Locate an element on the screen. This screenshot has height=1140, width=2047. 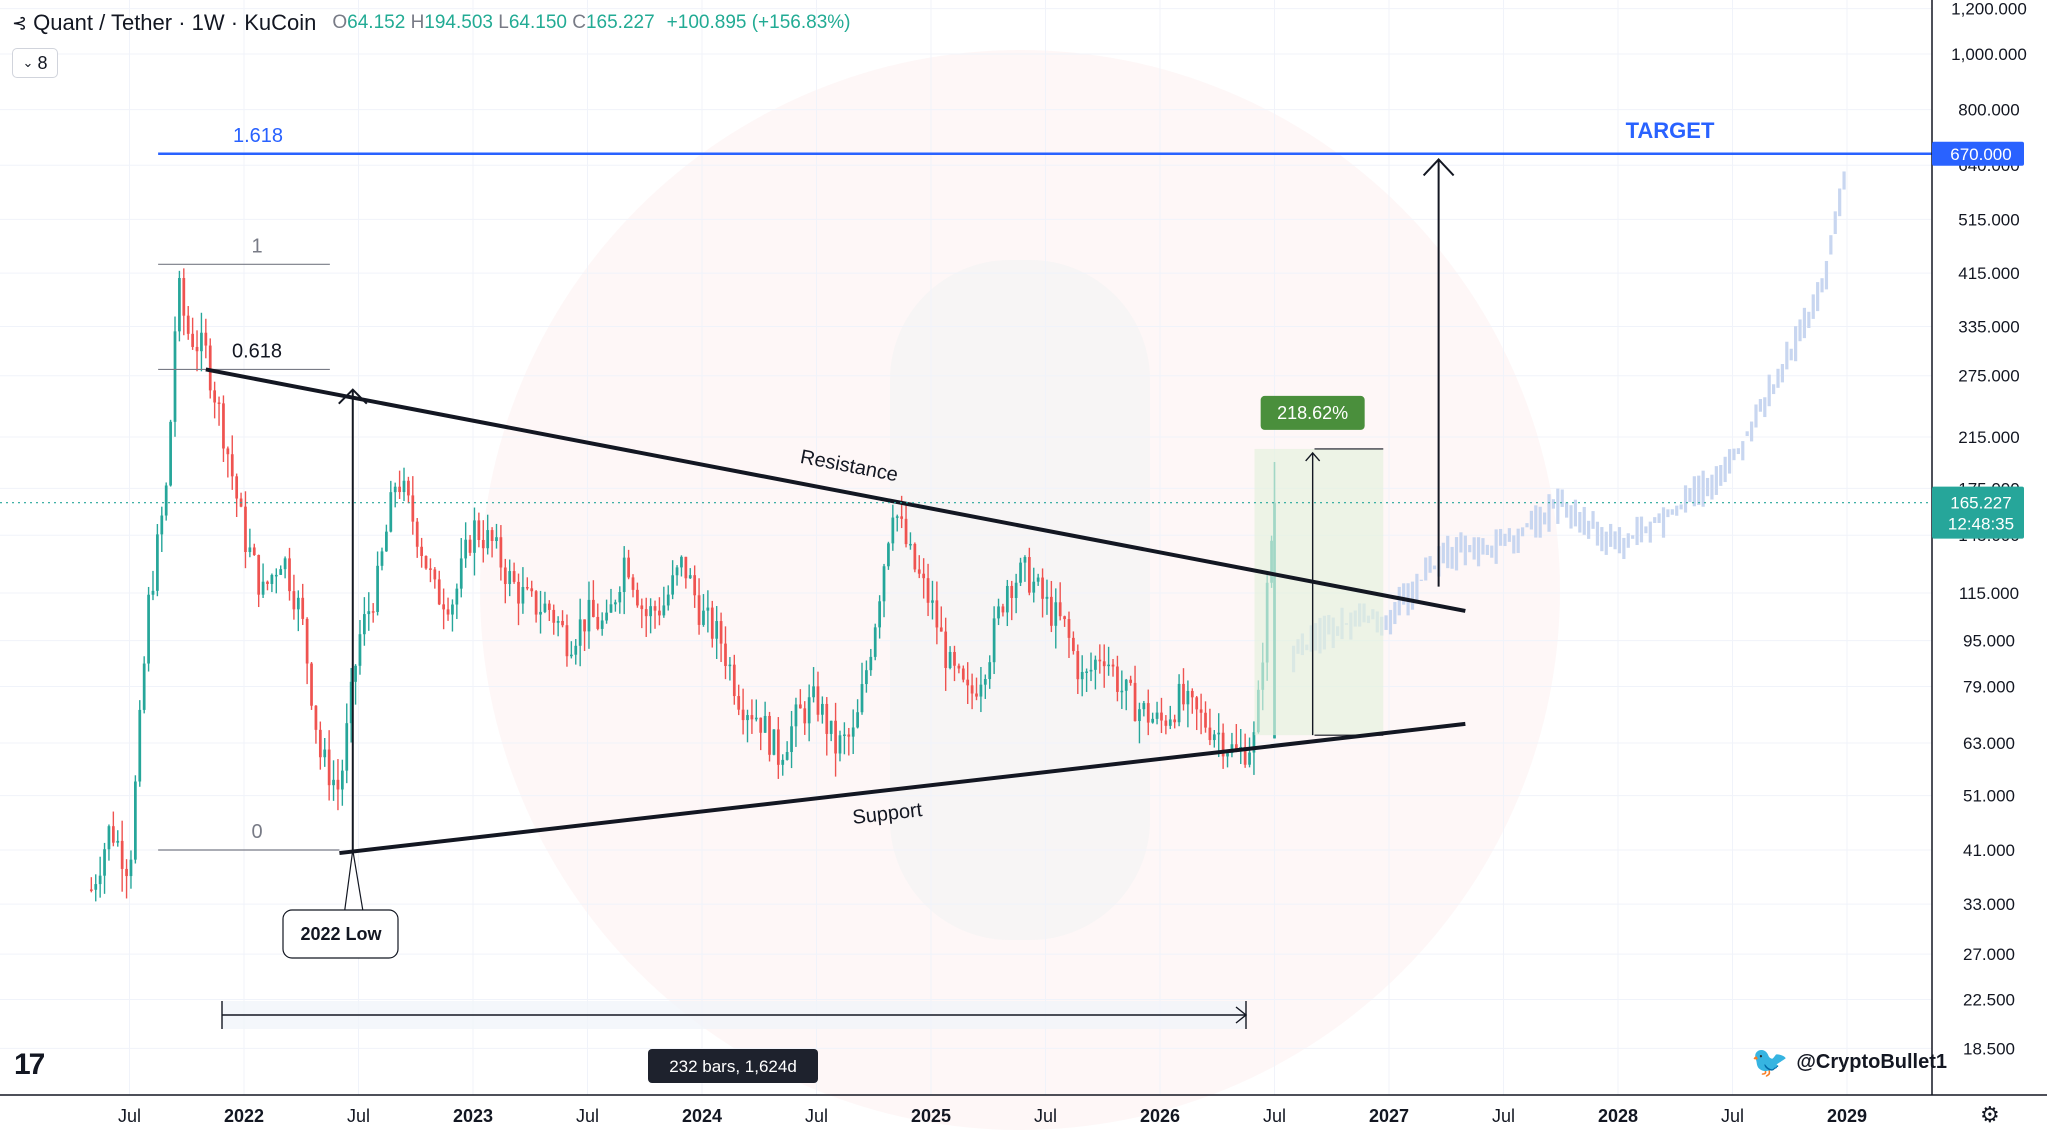
indicator-toggle: ⌄ 8 is located at coordinates (35, 63).